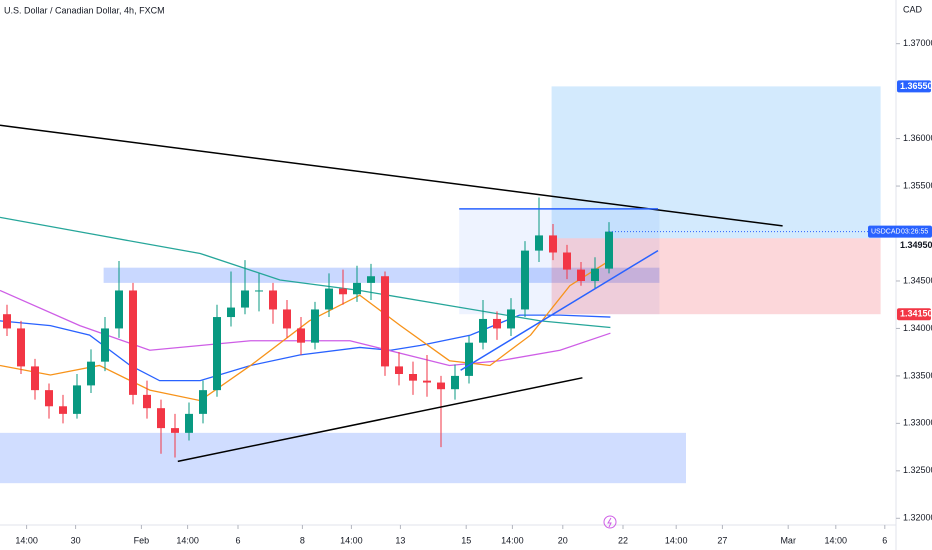 This screenshot has height=550, width=932. What do you see at coordinates (400, 540) in the screenshot?
I see `x-tick-label: 13` at bounding box center [400, 540].